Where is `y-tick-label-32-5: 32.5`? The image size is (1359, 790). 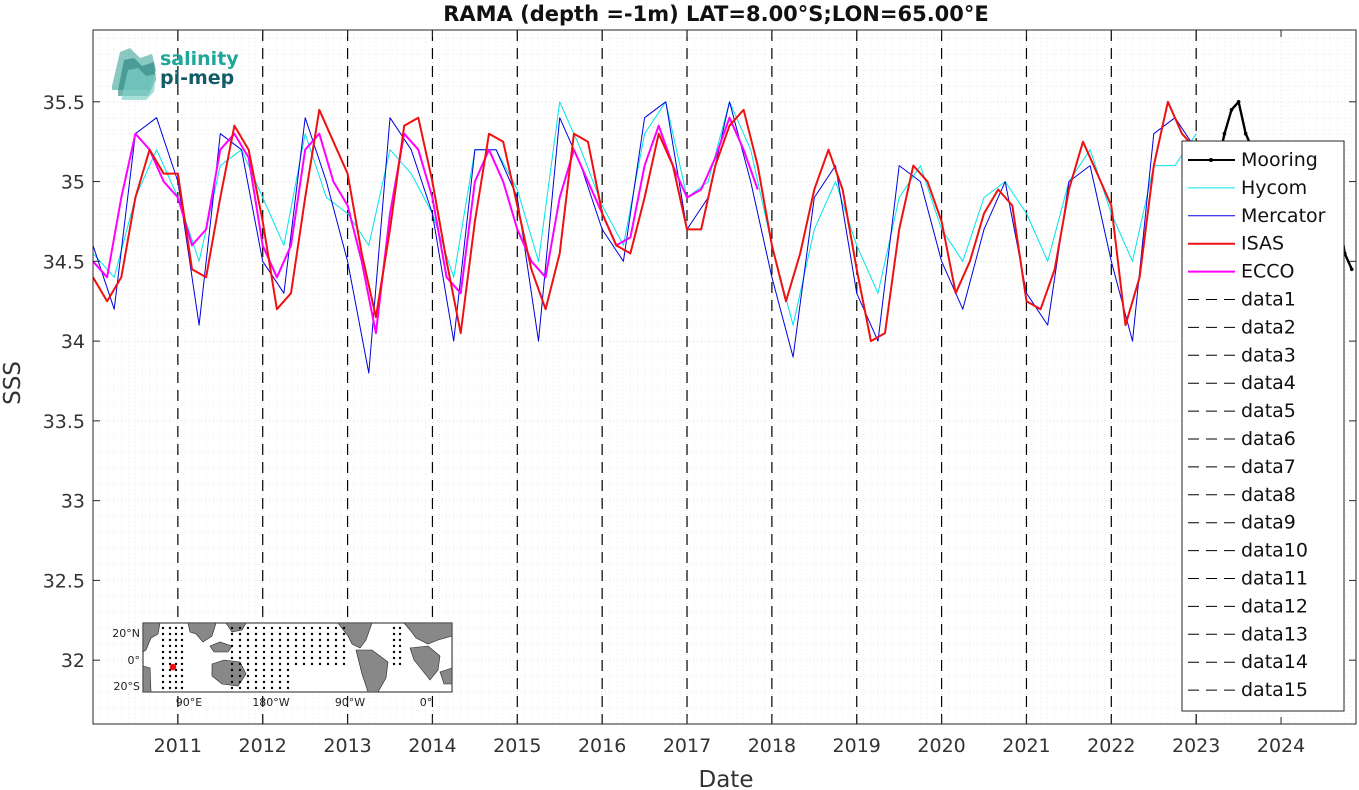 y-tick-label-32-5: 32.5 is located at coordinates (64, 581).